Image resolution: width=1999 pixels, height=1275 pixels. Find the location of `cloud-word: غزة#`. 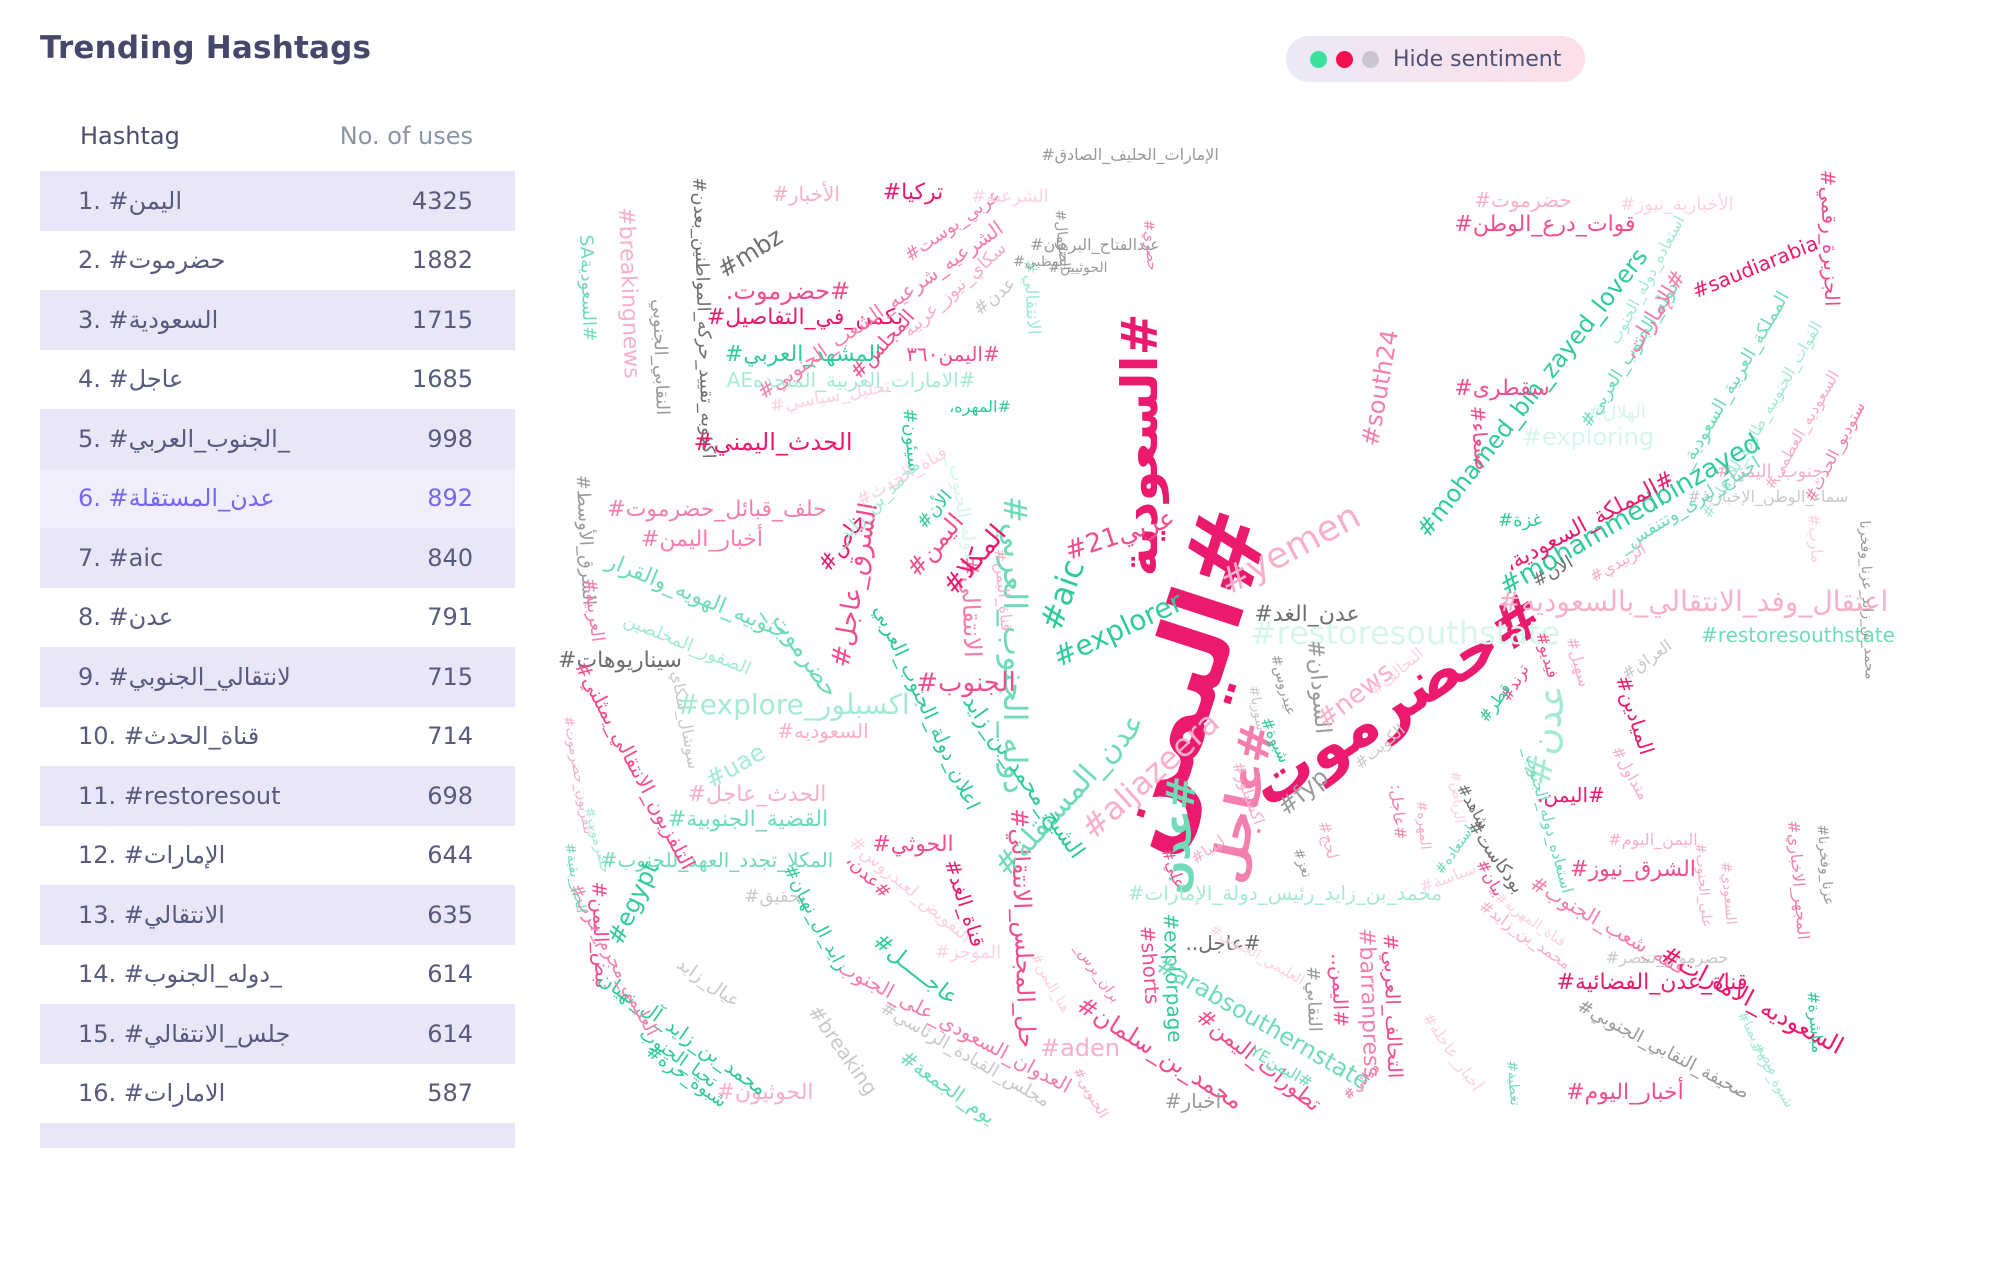

cloud-word: غزة# is located at coordinates (1520, 520).